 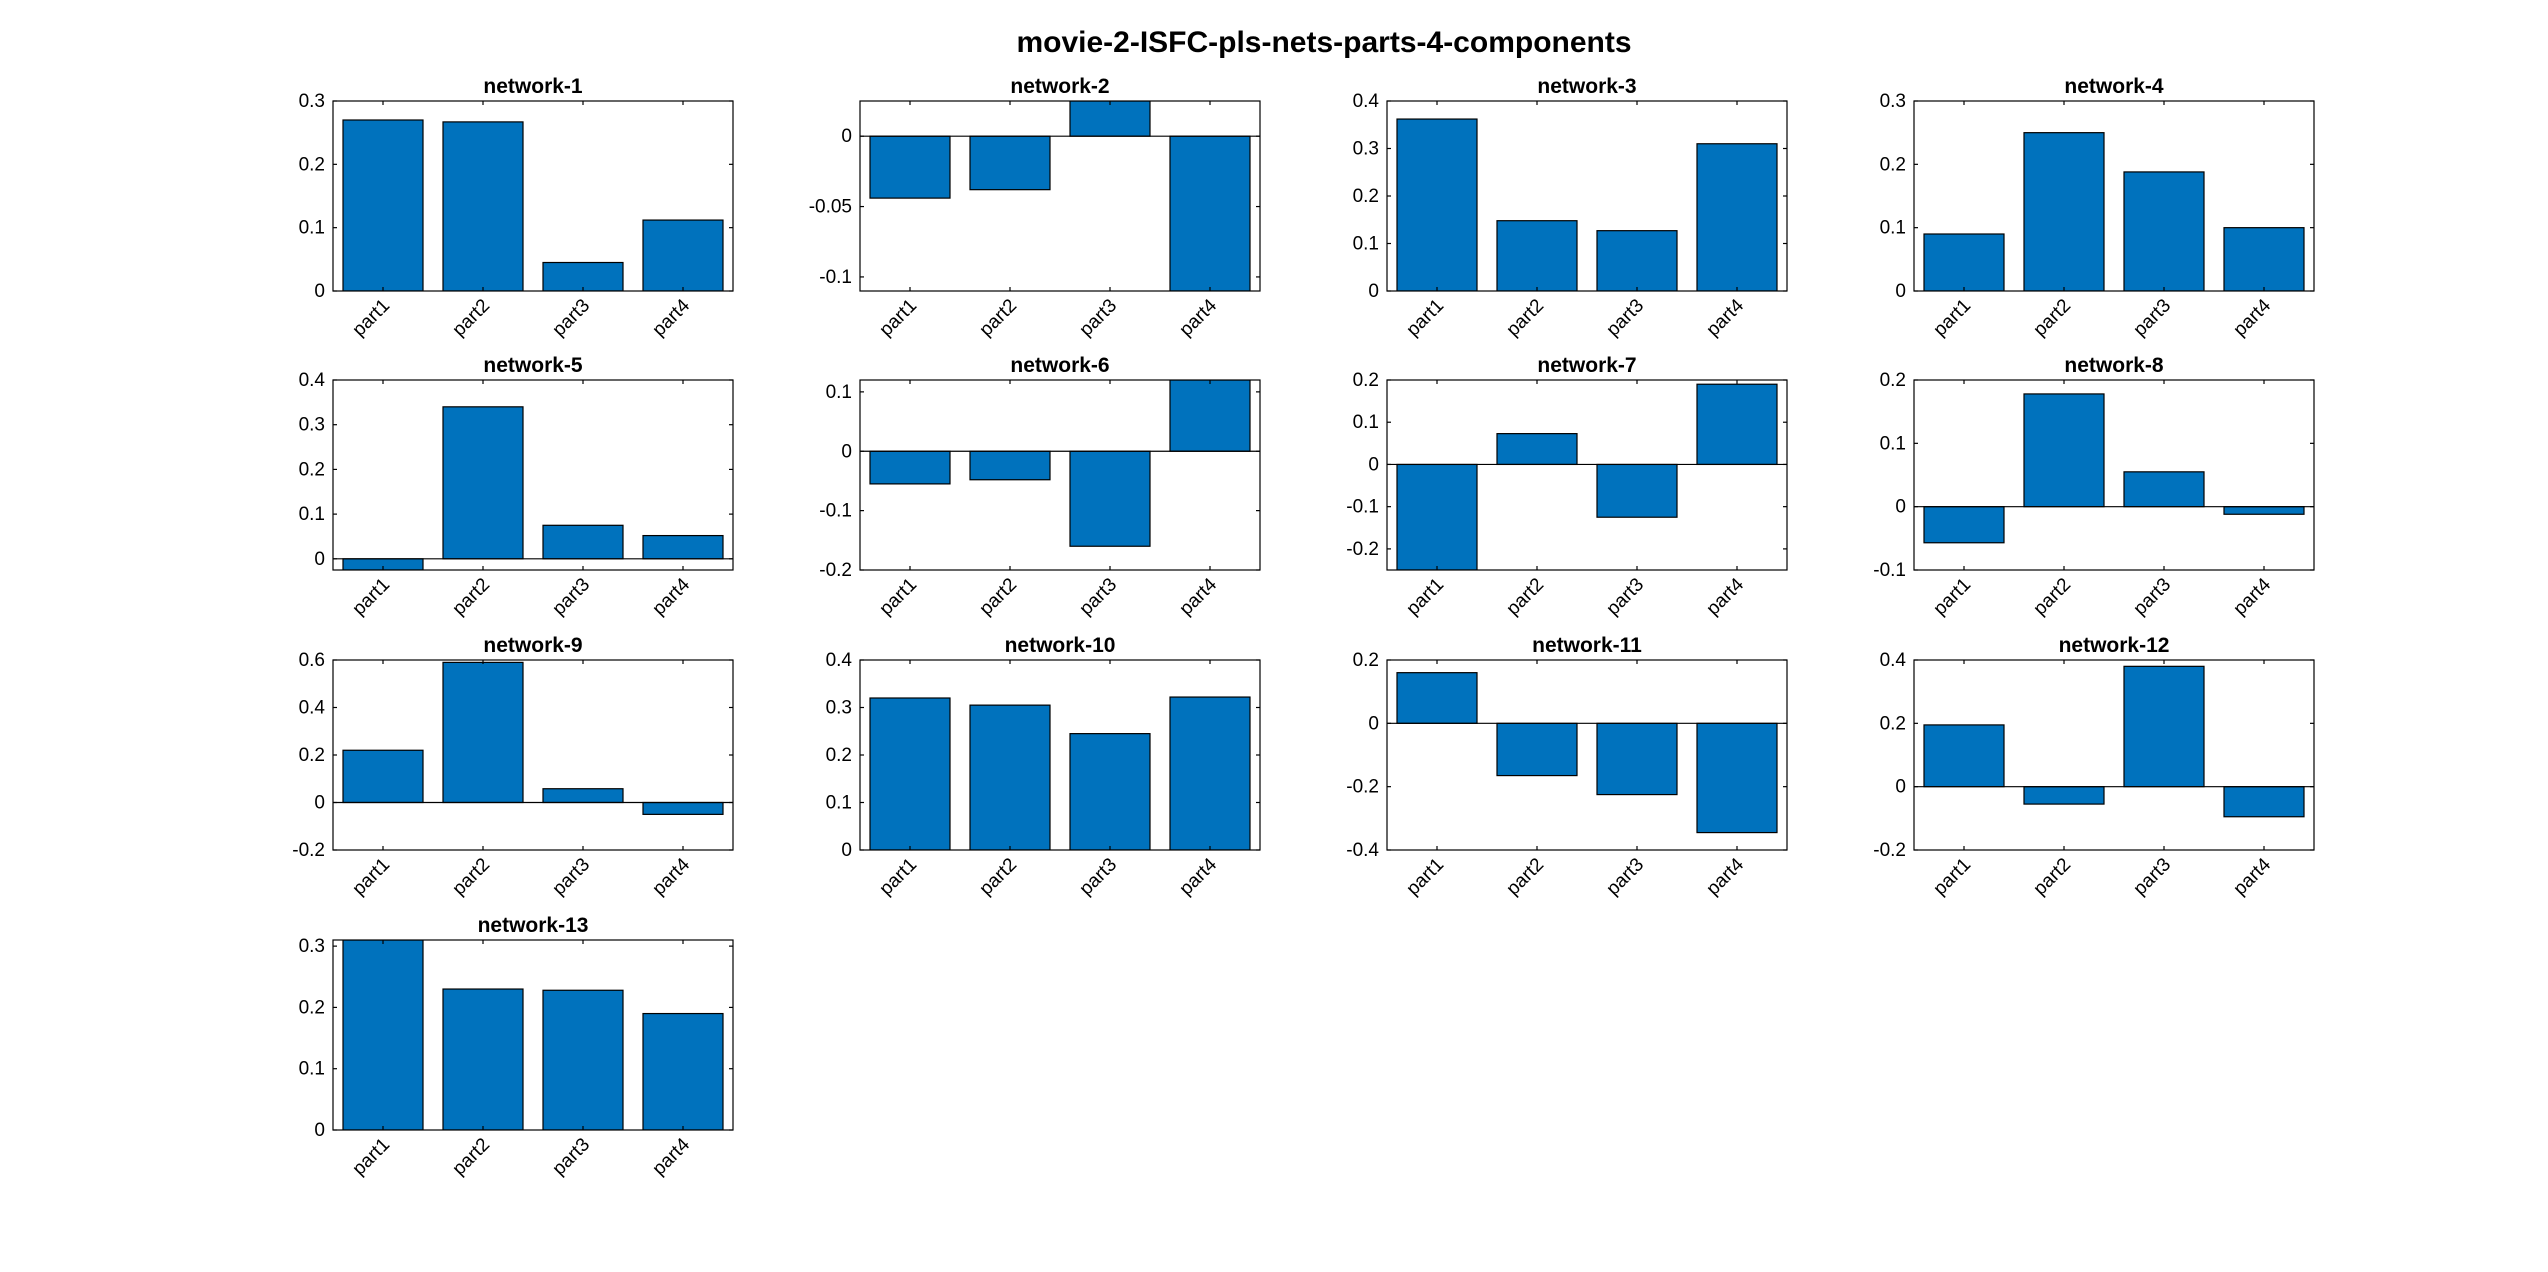 What do you see at coordinates (1059, 86) in the screenshot?
I see `subplot-title: network-2` at bounding box center [1059, 86].